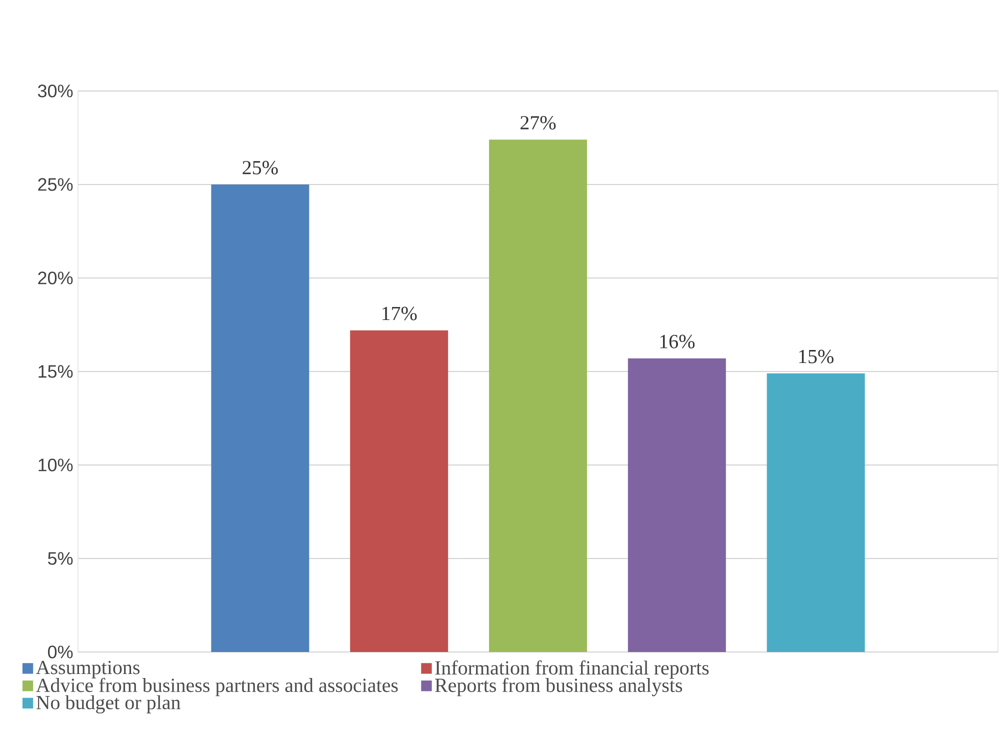 This screenshot has width=1000, height=734. What do you see at coordinates (60, 558) in the screenshot?
I see `y-tick-label: 5%` at bounding box center [60, 558].